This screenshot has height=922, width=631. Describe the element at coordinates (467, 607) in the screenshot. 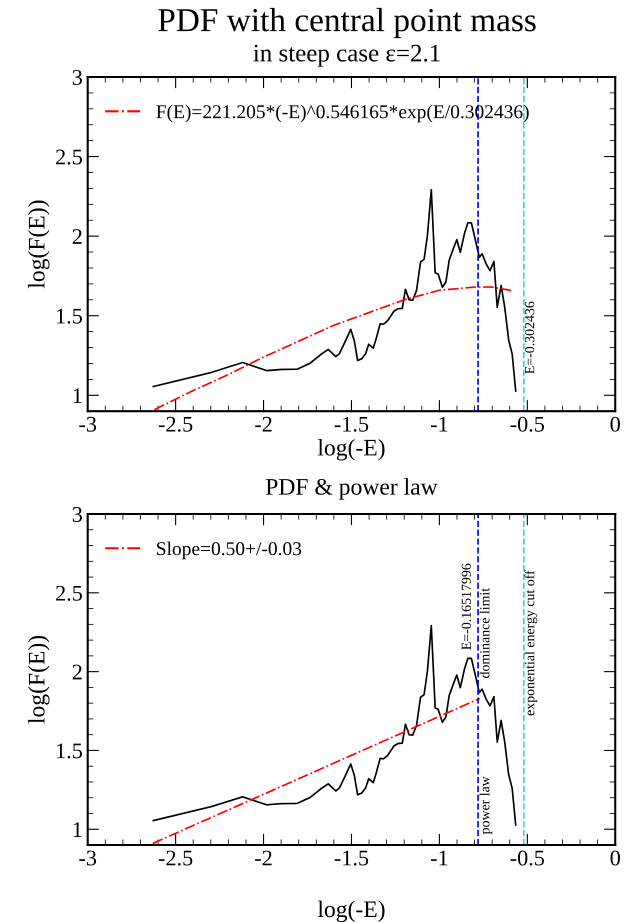

I see `annotation: E=-0.16517996` at that location.